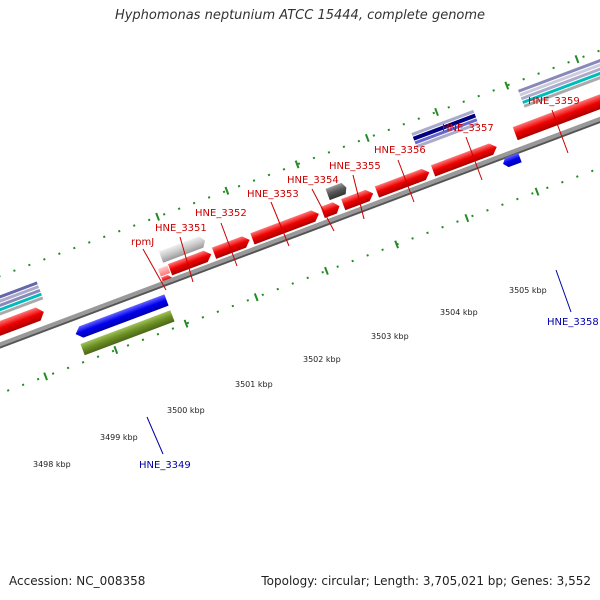 This screenshot has height=600, width=600. What do you see at coordinates (22, 306) in the screenshot?
I see `upper-tracks-left` at bounding box center [22, 306].